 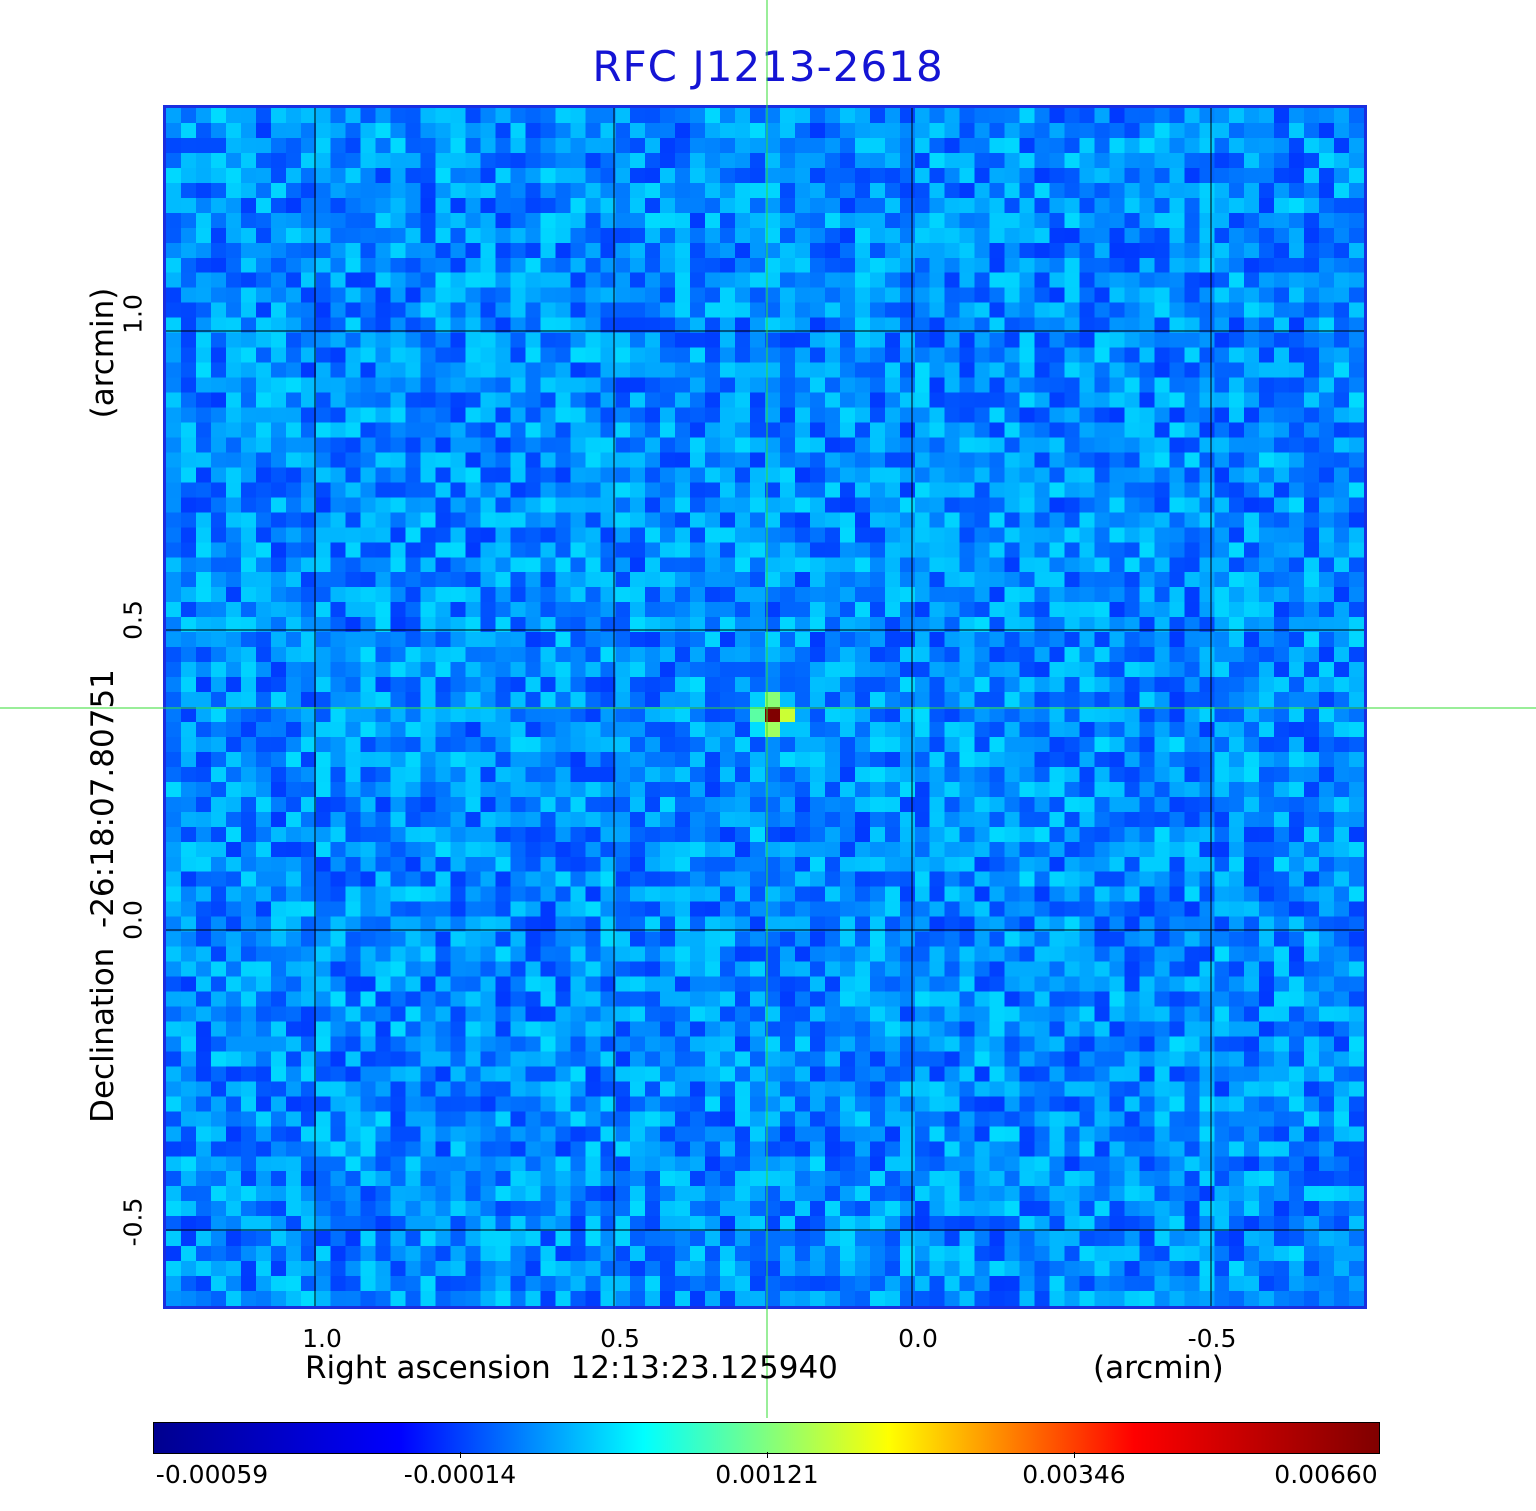 What do you see at coordinates (571, 1368) in the screenshot?
I see `x-axis-label: Right ascension 12:13:23.125940` at bounding box center [571, 1368].